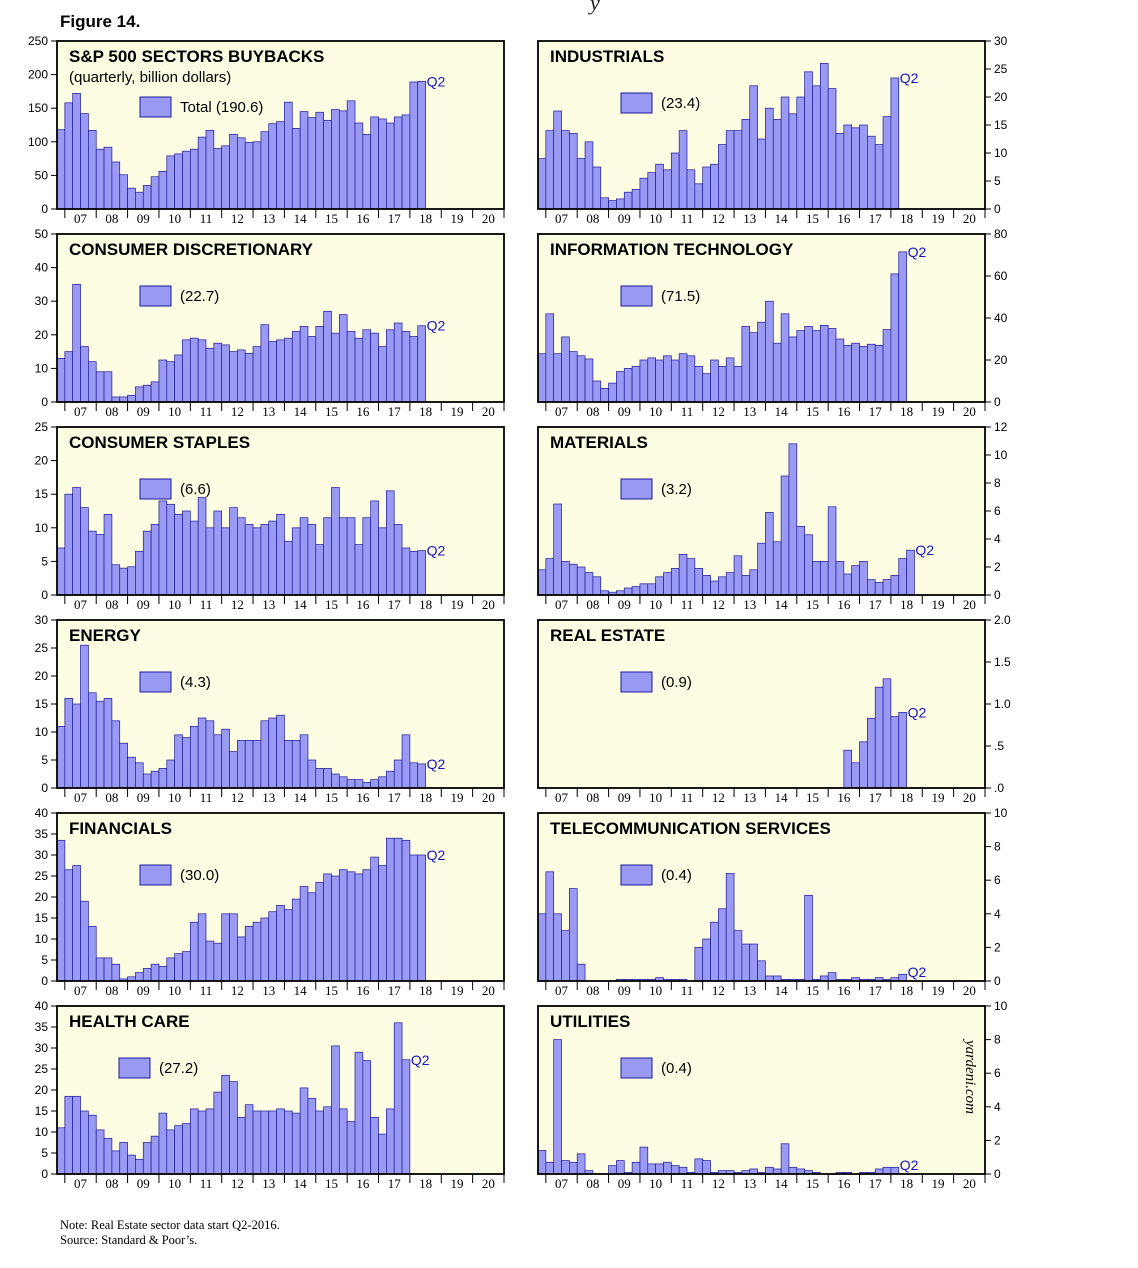 The image size is (1138, 1268). Describe the element at coordinates (44, 960) in the screenshot. I see `y-tick-label: 5` at that location.